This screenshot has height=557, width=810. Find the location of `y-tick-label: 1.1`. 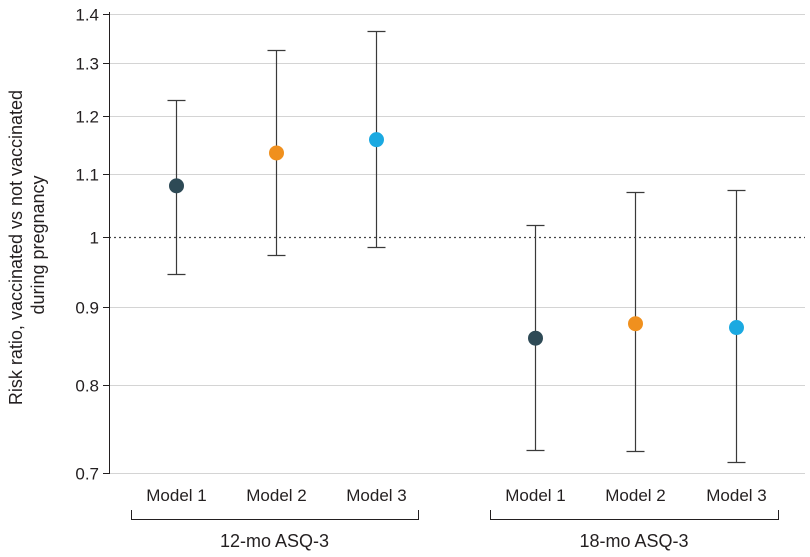

y-tick-label: 1.1 is located at coordinates (87, 175).